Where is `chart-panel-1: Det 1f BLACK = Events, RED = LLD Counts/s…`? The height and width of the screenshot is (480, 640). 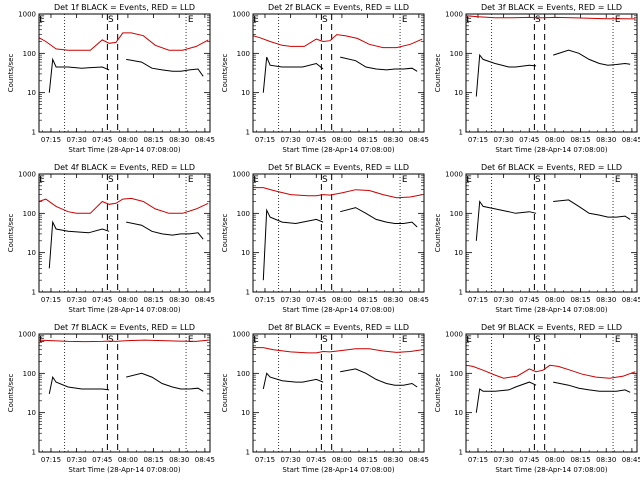
chart-panel-1: Det 1f BLACK = Events, RED = LLD Counts/s… is located at coordinates (111, 78).